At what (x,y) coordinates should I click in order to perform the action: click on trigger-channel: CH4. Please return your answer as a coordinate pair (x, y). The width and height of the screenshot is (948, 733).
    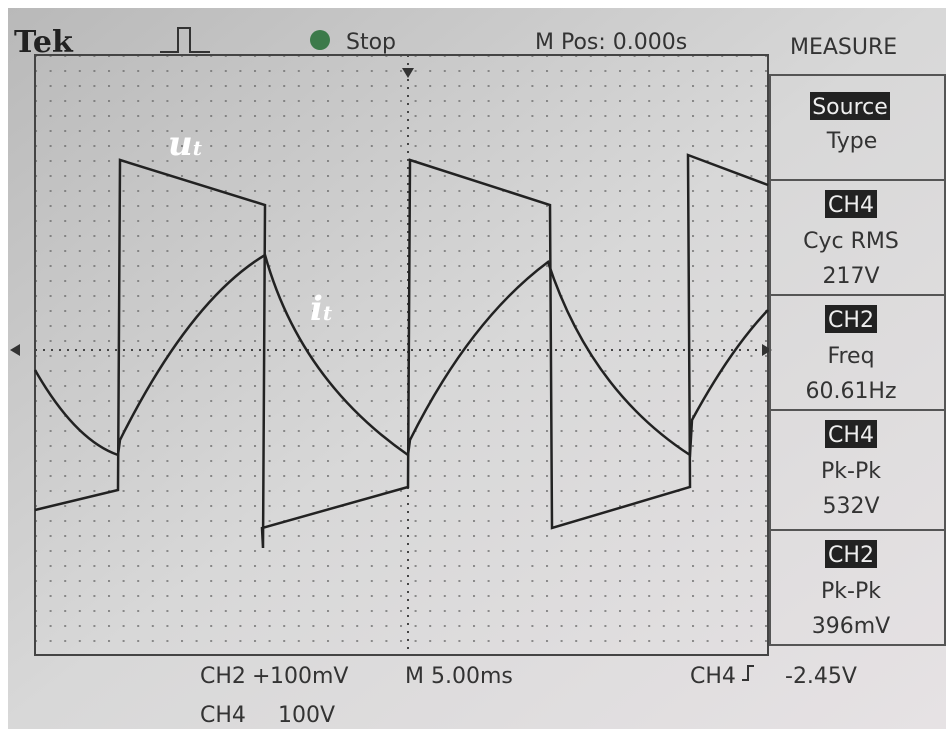
    Looking at the image, I should click on (713, 676).